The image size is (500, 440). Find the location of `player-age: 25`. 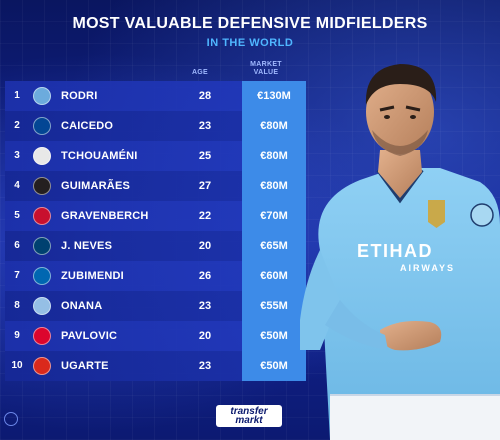

player-age: 25 is located at coordinates (205, 155).